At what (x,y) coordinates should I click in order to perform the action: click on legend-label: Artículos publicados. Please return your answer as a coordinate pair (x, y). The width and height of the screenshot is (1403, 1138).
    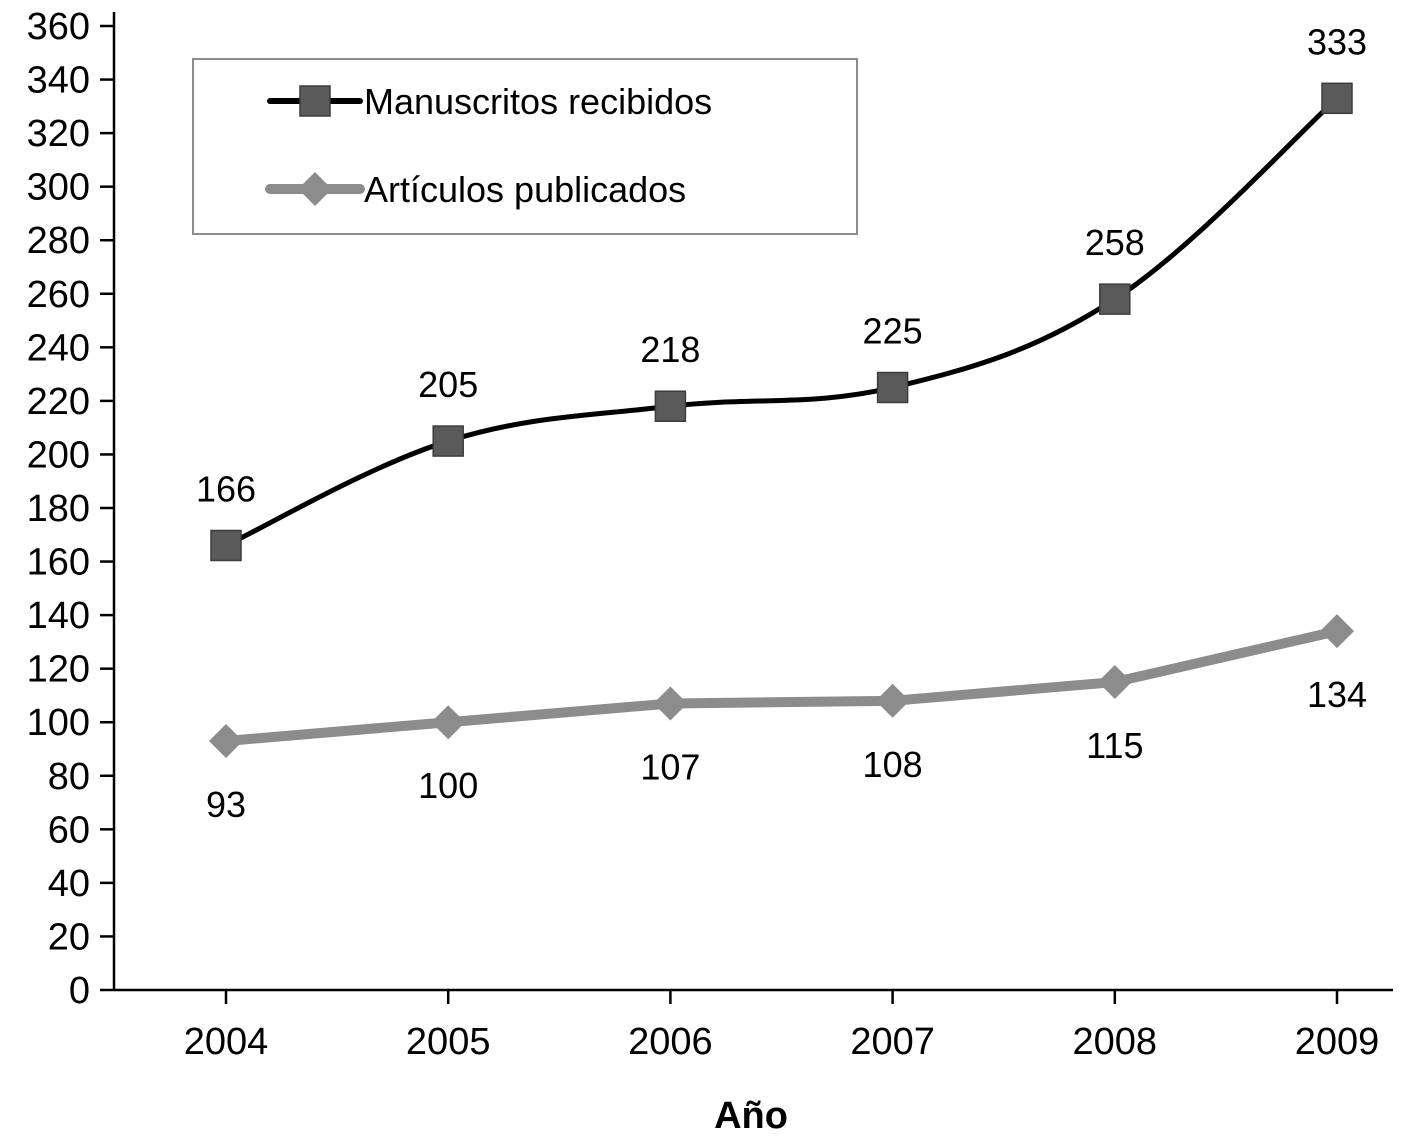
    Looking at the image, I should click on (525, 189).